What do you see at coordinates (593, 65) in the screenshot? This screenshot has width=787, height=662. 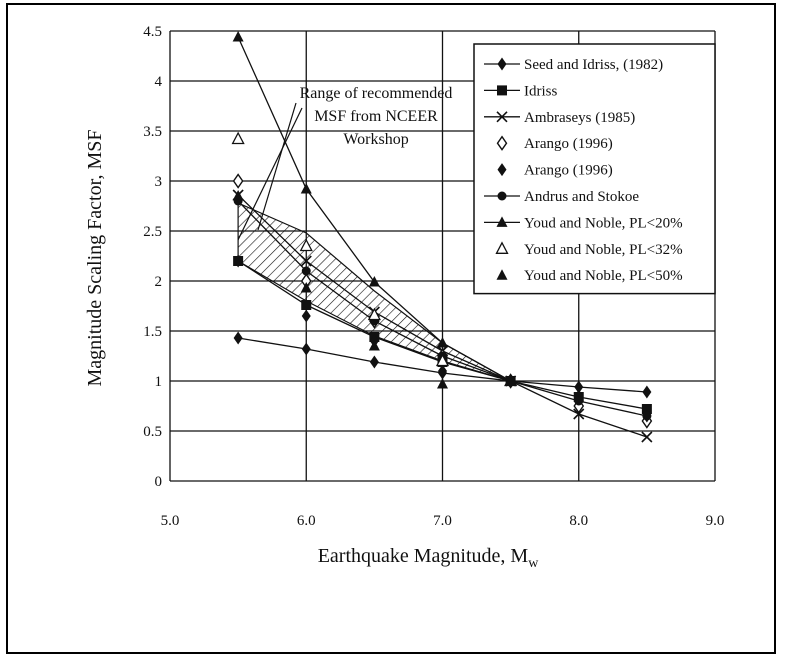 I see `legend-label: Seed and Idriss, (1982)` at bounding box center [593, 65].